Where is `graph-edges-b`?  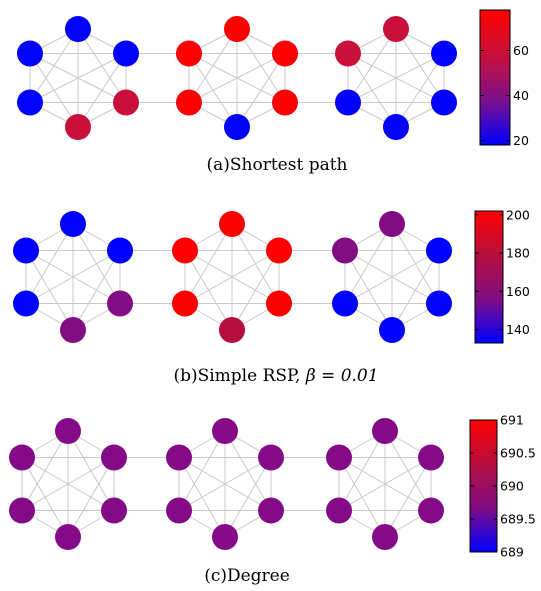 graph-edges-b is located at coordinates (232, 277).